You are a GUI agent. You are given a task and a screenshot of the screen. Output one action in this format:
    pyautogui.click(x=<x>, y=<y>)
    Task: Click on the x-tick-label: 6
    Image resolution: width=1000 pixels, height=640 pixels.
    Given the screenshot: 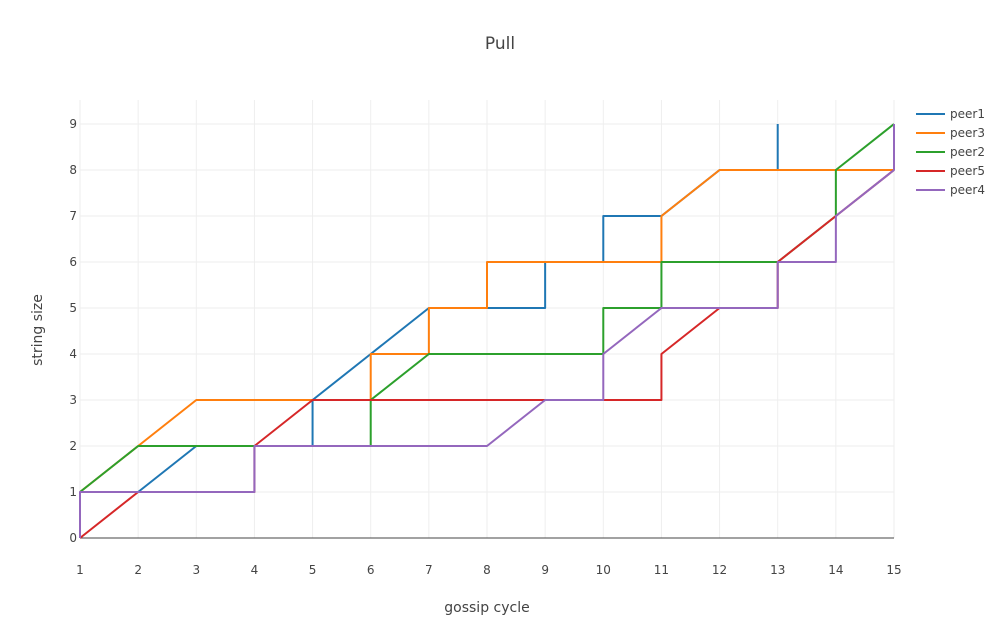 What is the action you would take?
    pyautogui.click(x=371, y=570)
    